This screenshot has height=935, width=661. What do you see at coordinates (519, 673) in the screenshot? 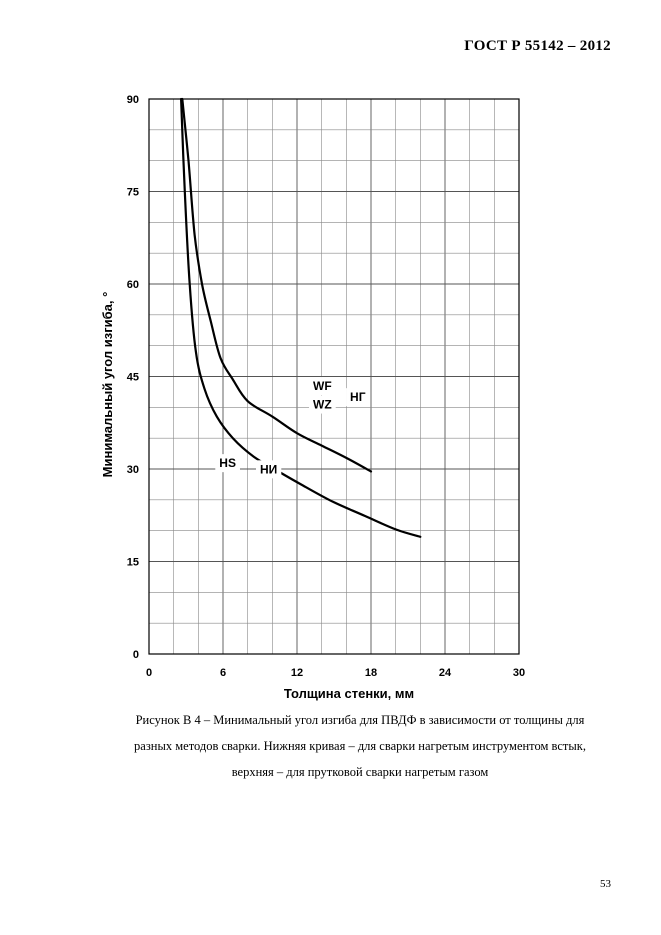
I see `x-tick-label: 30` at bounding box center [519, 673].